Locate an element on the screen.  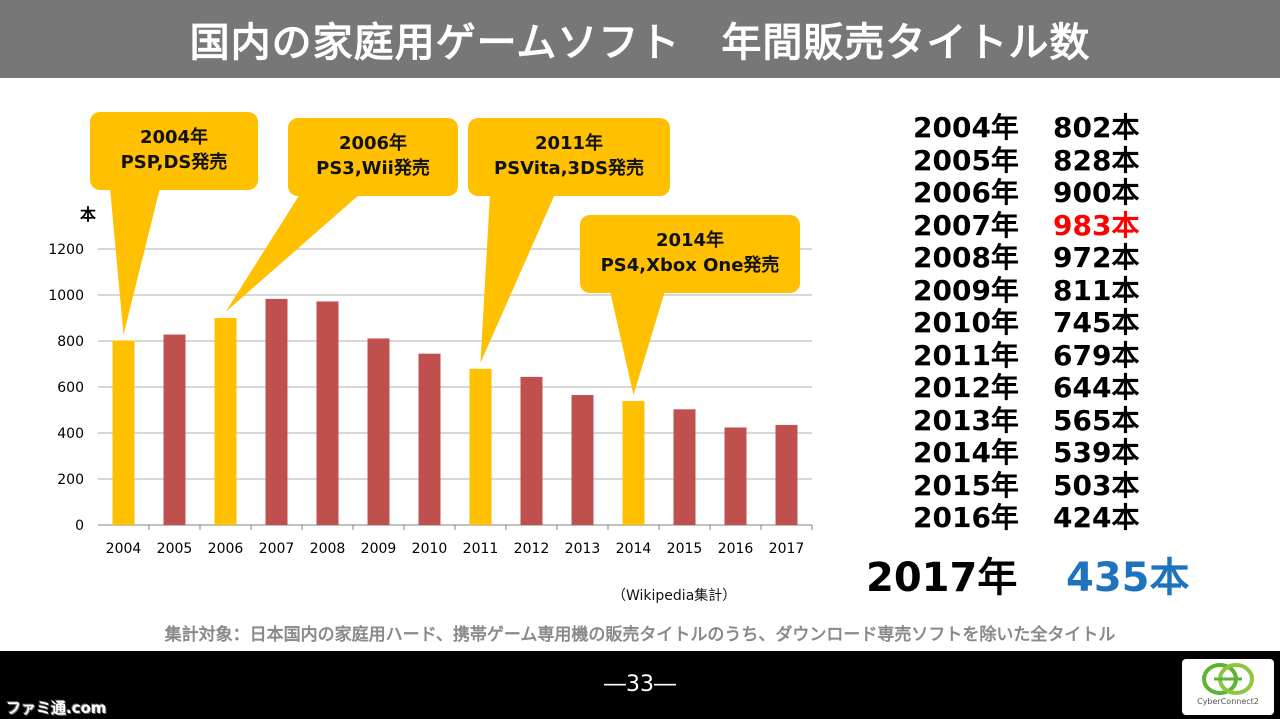
cyberconnect2-logo: CyberConnect2 is located at coordinates (1228, 687).